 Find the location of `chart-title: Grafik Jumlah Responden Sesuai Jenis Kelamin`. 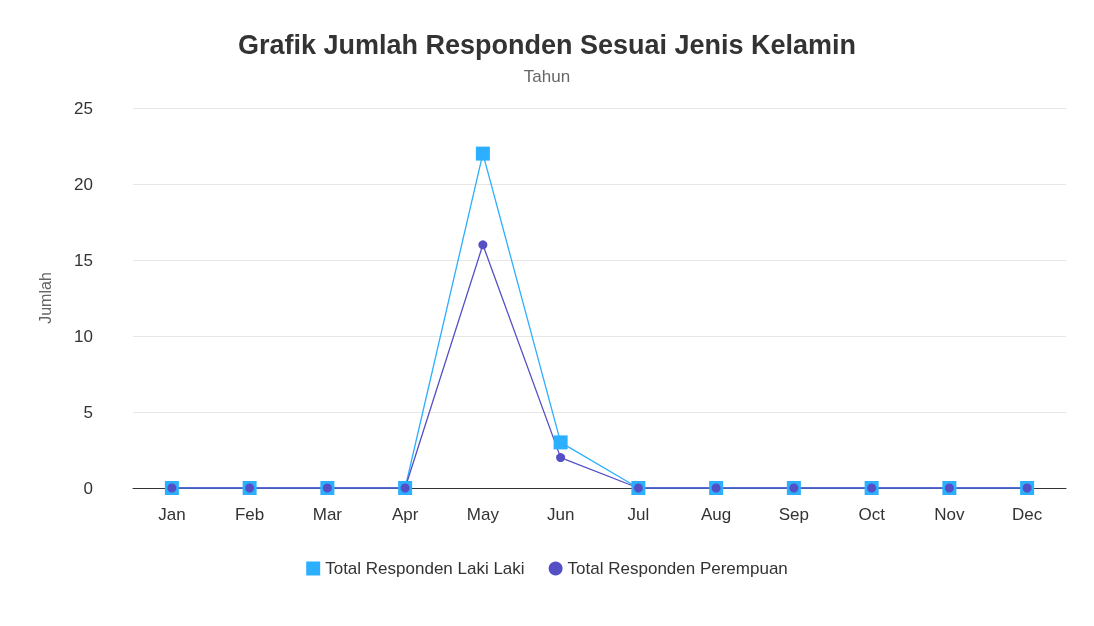

chart-title: Grafik Jumlah Responden Sesuai Jenis Kelamin is located at coordinates (547, 44).